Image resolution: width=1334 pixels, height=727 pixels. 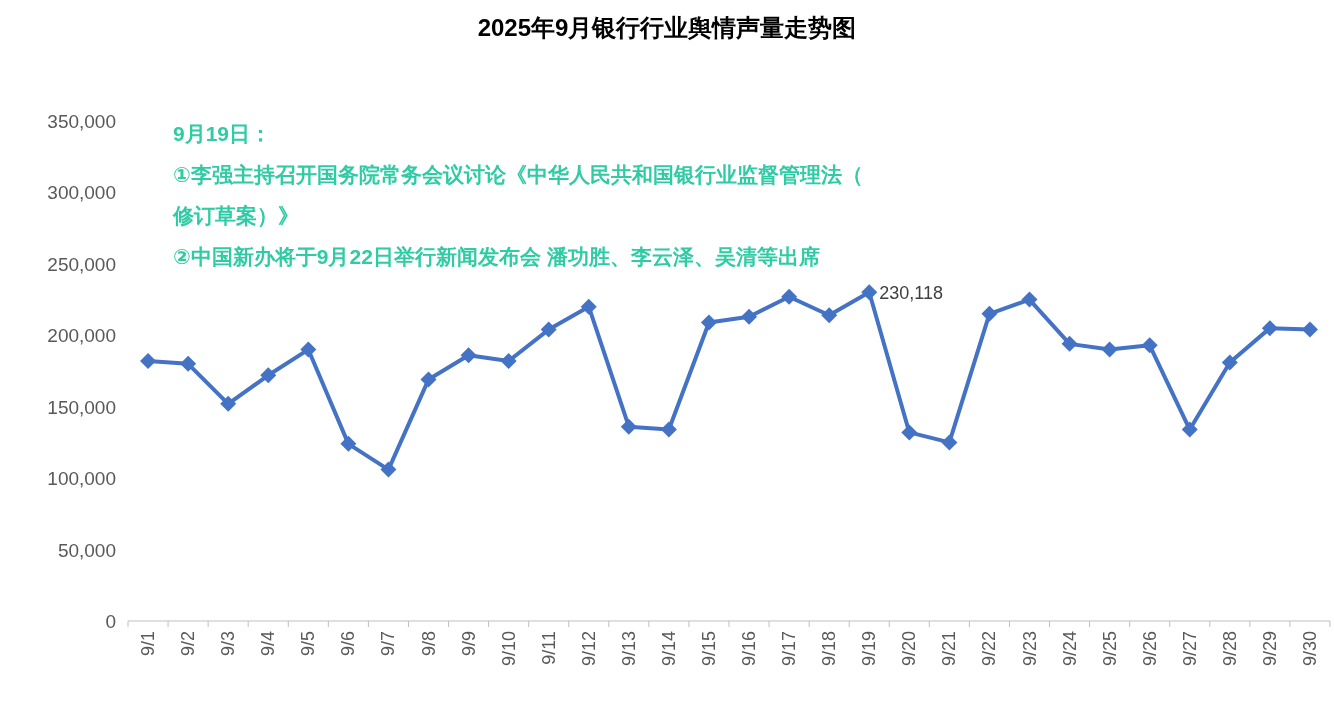 I want to click on annotation: ①李强主持召开国务院常务会议讨论《中华人民共和国银行业监督管理法（修订草案）》, so click(x=517, y=195).